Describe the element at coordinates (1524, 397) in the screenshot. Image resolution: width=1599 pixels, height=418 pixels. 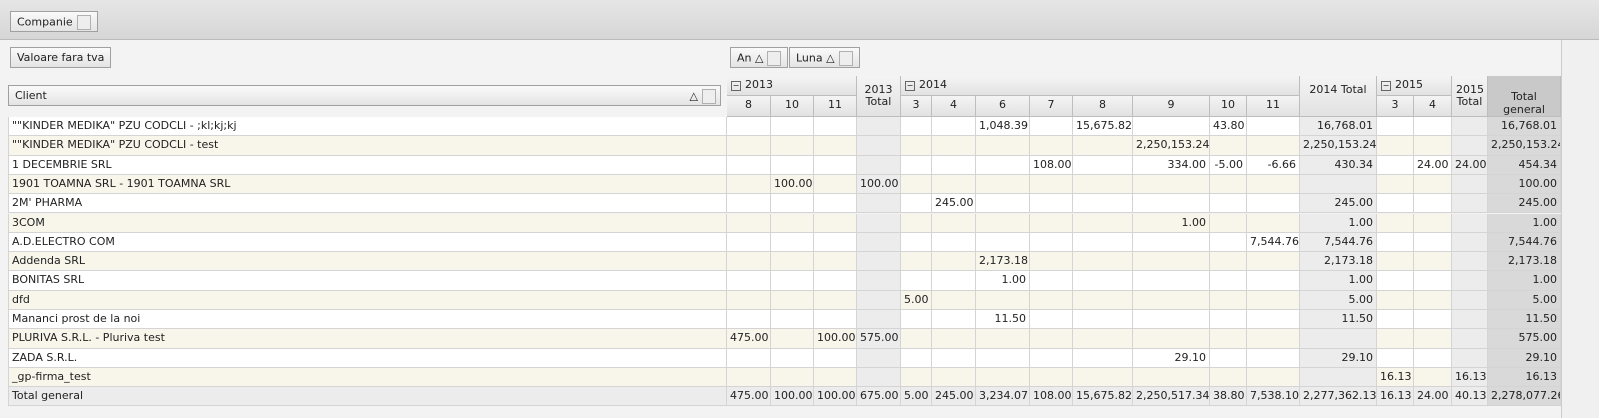
I see `total-cell: 2,278,077.26` at that location.